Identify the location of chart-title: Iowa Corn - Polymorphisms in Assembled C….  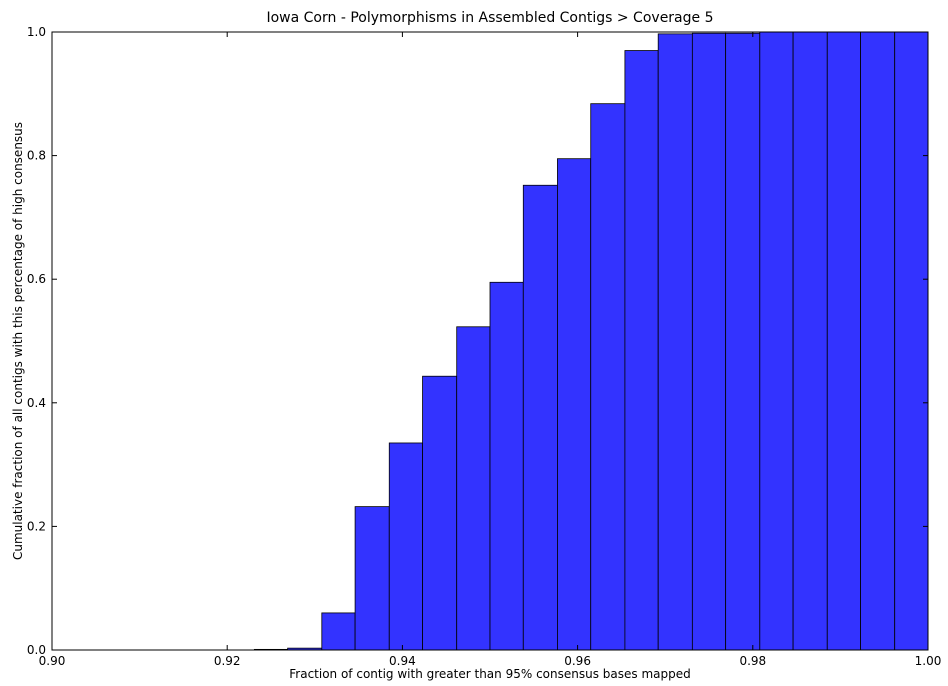
(489, 18).